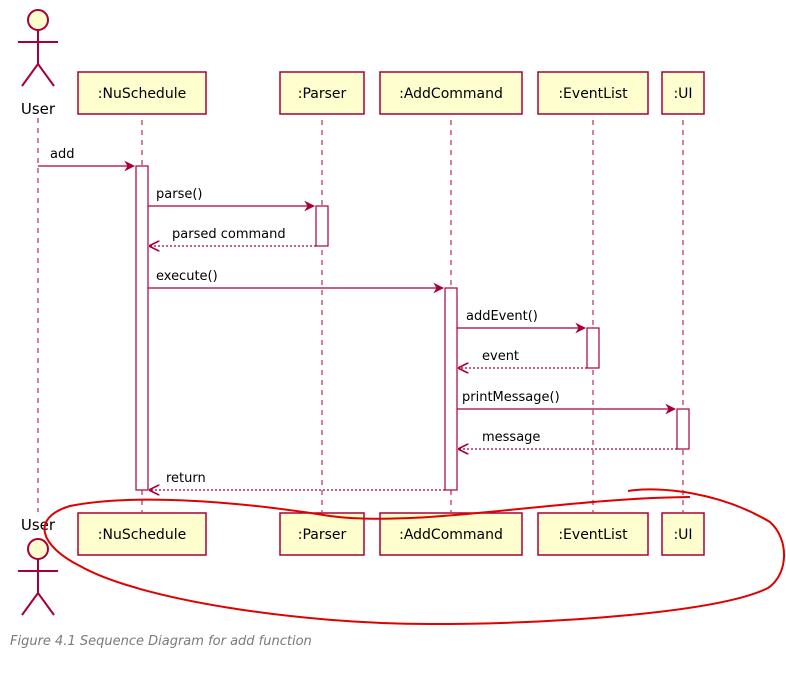  I want to click on participant-ui-top: :UI, so click(683, 93).